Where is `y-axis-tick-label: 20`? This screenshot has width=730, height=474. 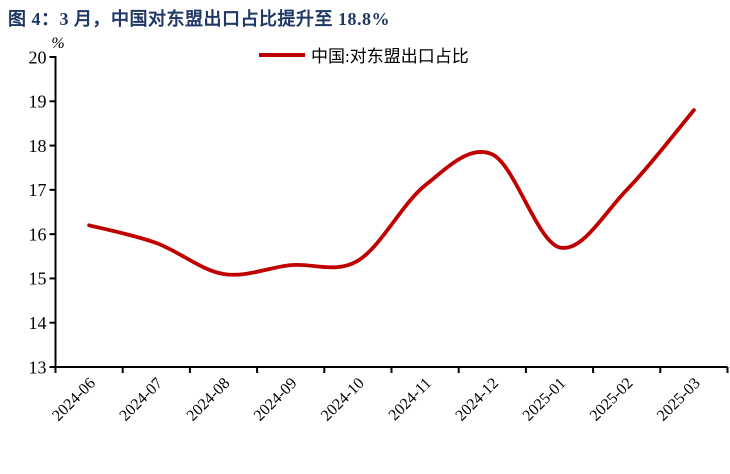
y-axis-tick-label: 20 is located at coordinates (38, 57).